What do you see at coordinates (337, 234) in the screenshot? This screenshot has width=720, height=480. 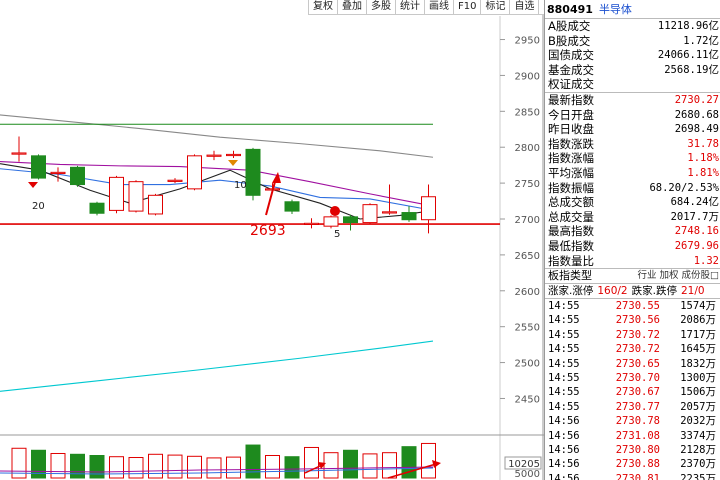 I see `annotation-5: 5` at bounding box center [337, 234].